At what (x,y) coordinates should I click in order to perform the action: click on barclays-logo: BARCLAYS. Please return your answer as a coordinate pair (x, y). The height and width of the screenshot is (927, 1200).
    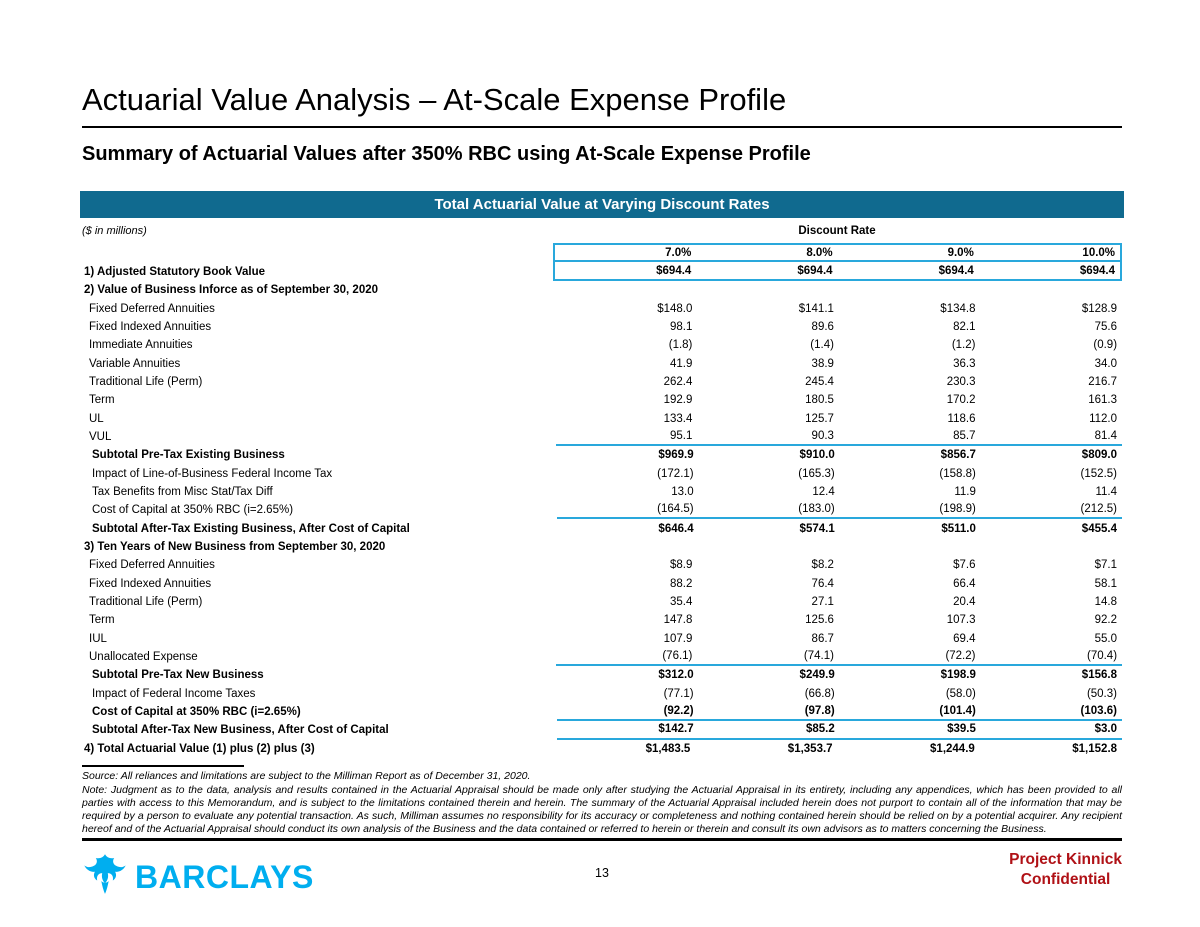
    Looking at the image, I should click on (198, 877).